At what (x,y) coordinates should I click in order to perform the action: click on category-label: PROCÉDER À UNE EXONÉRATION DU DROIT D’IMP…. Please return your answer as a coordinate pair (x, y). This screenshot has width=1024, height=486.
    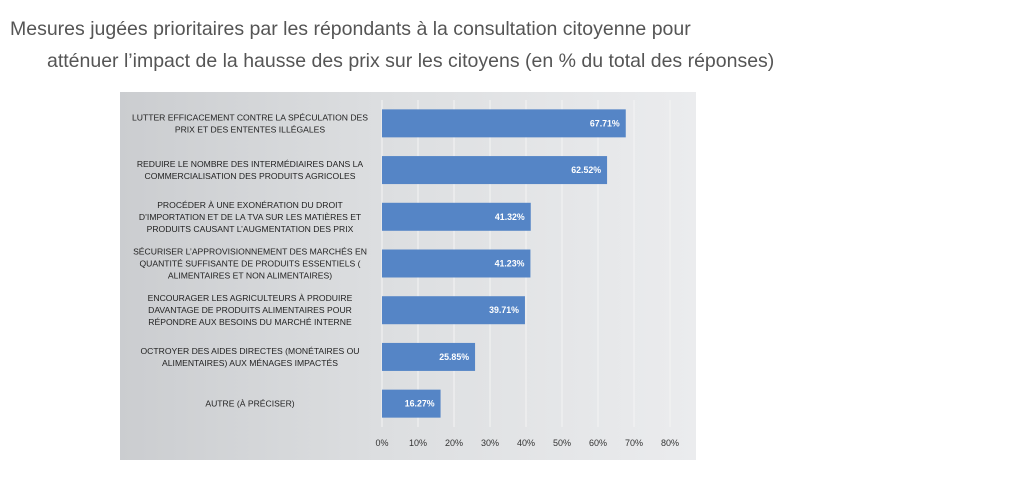
    Looking at the image, I should click on (250, 217).